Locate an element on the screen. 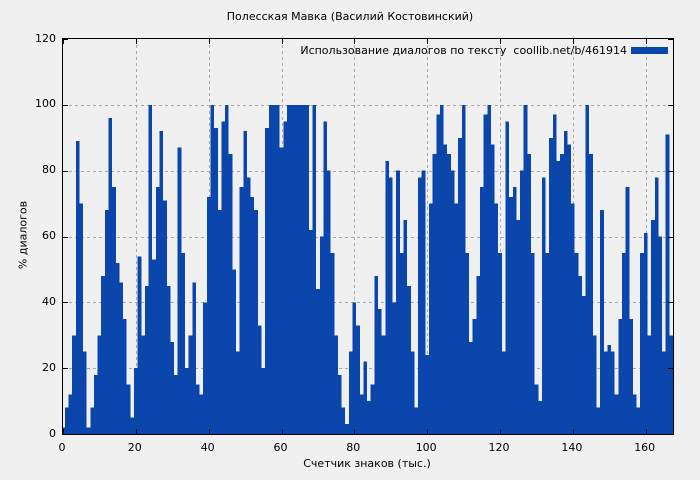 This screenshot has height=480, width=700. y-tick-label: 20 is located at coordinates (49, 367).